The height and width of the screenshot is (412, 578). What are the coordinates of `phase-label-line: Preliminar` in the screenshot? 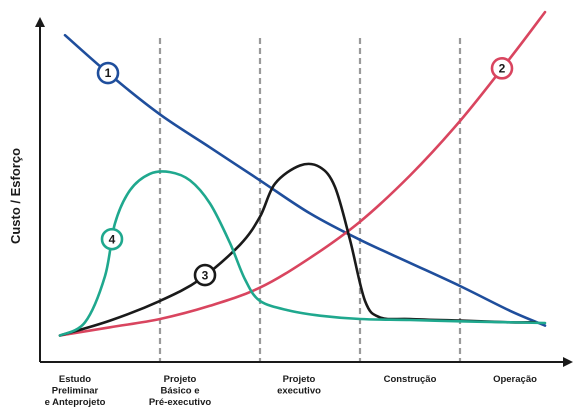 It's located at (75, 391).